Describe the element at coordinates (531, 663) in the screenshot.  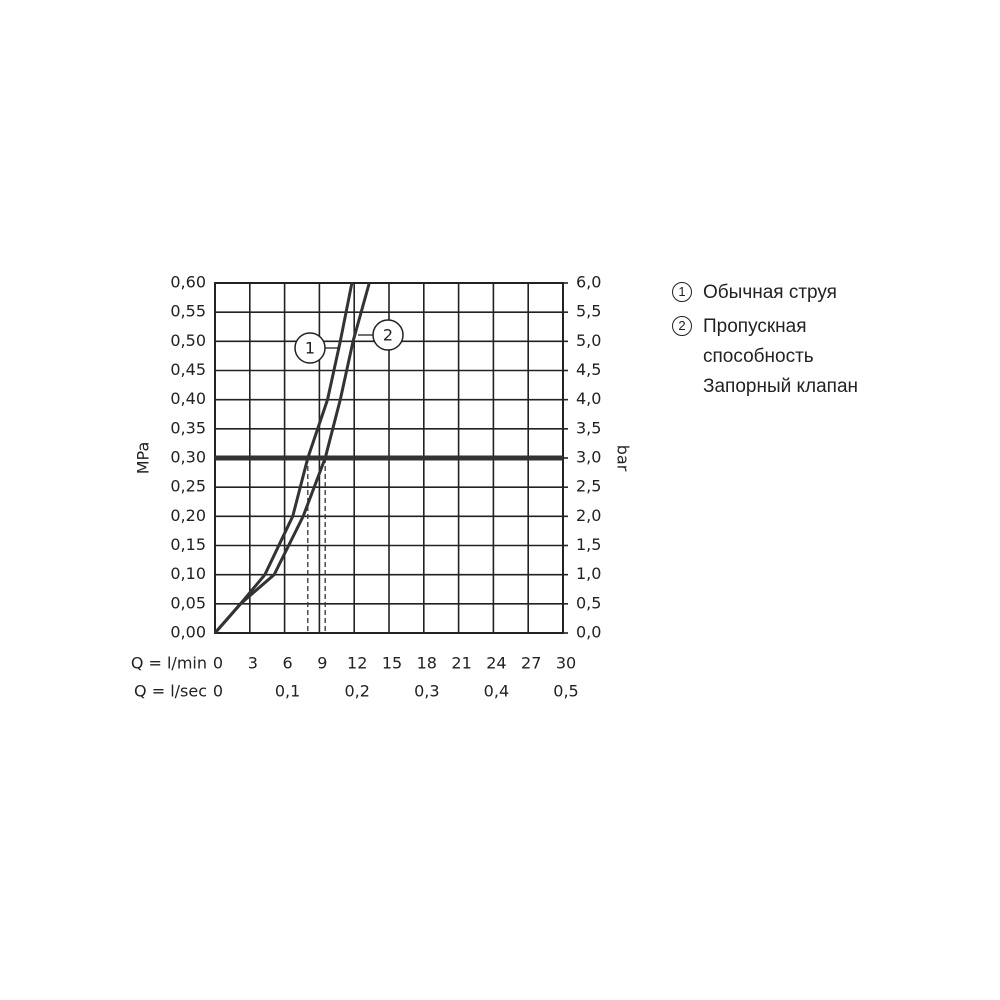
I see `x-tick-label: 27` at that location.